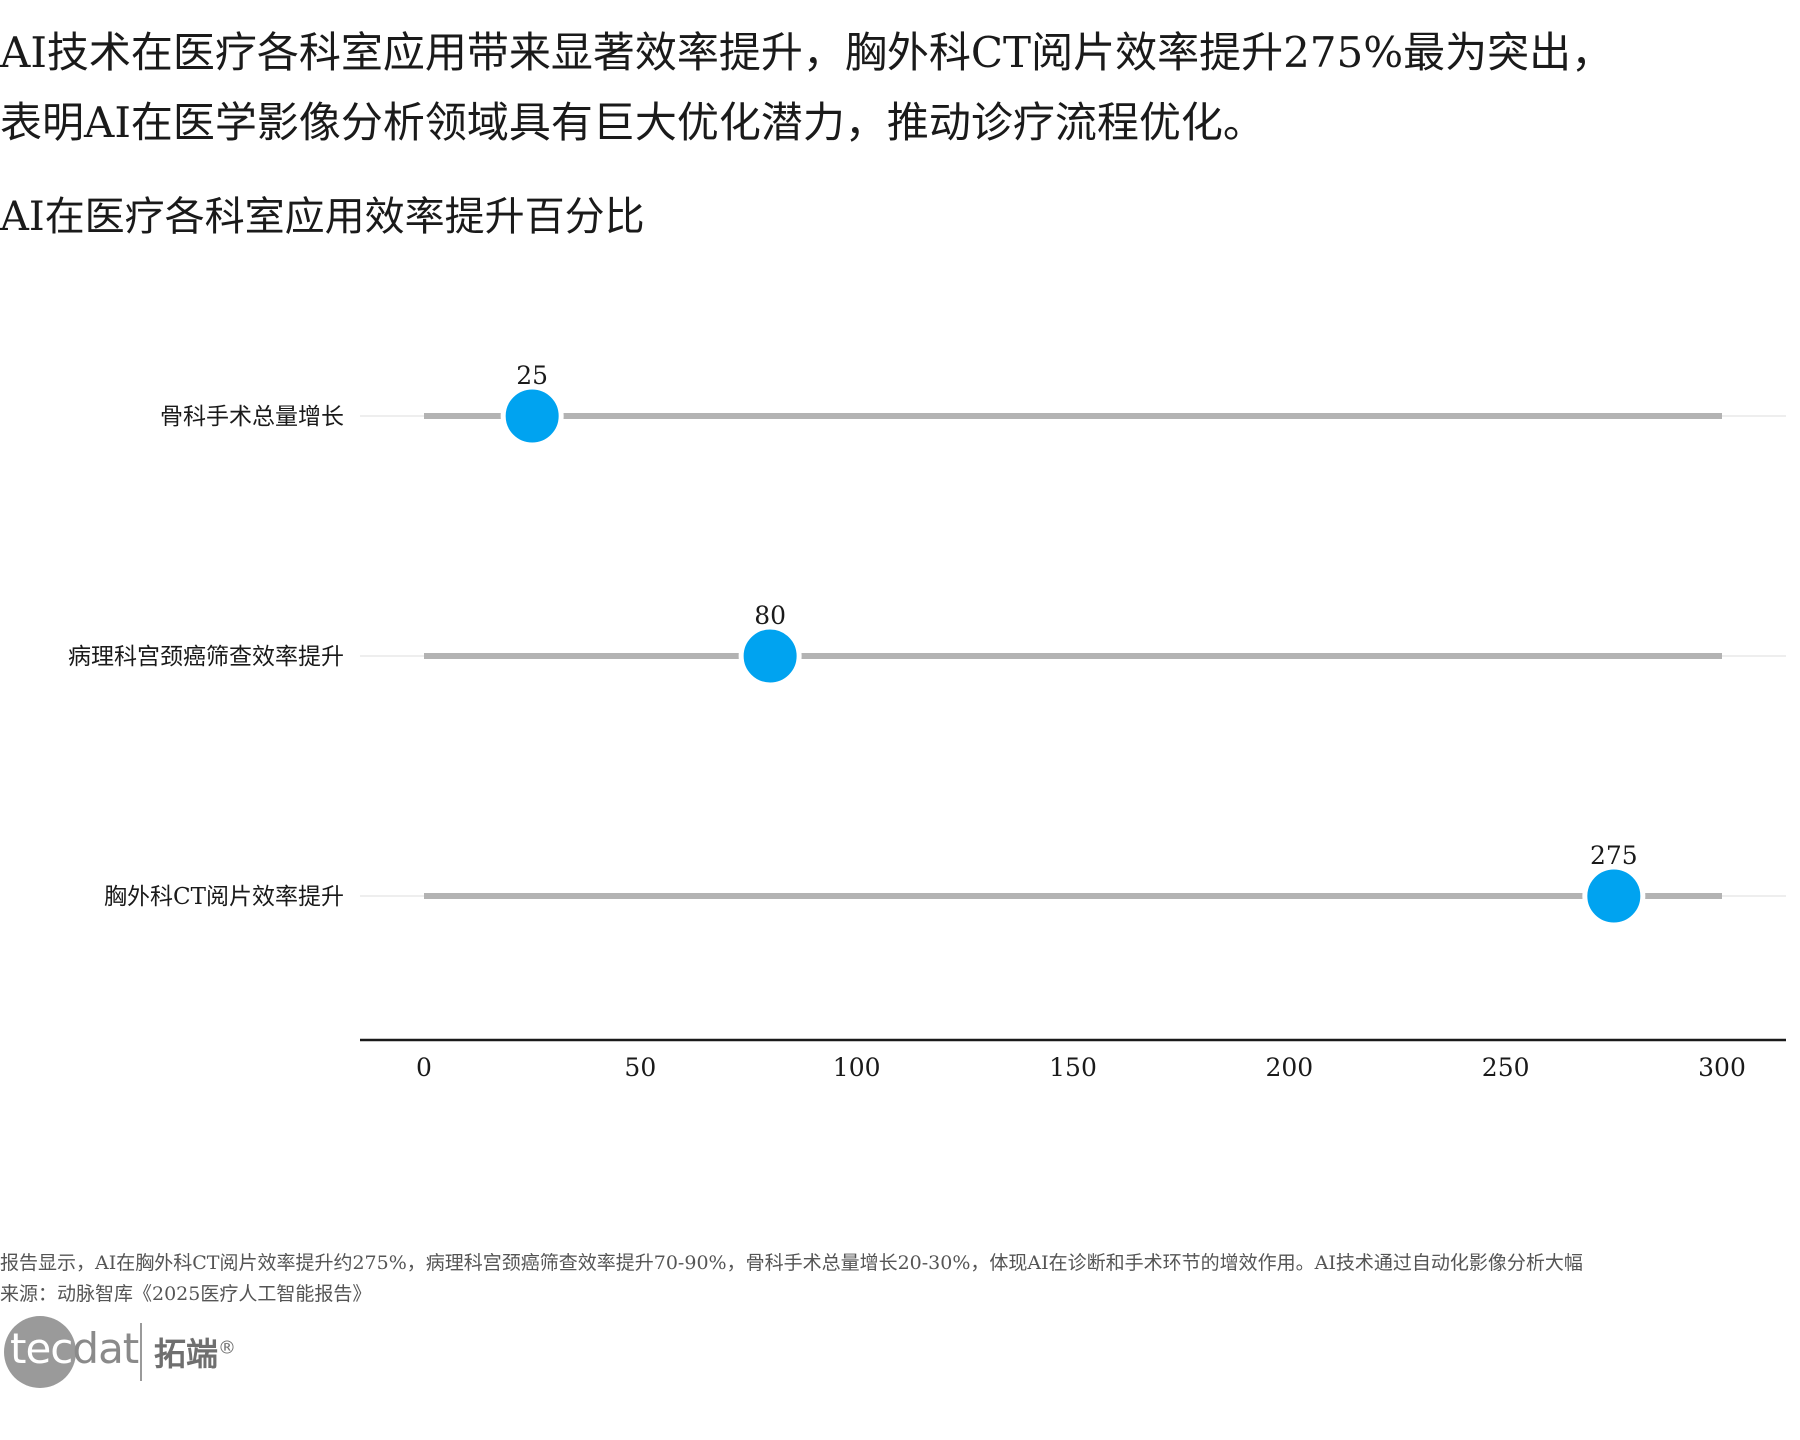  I want to click on tecdat-logo: tecdat 拓端®, so click(120, 1352).